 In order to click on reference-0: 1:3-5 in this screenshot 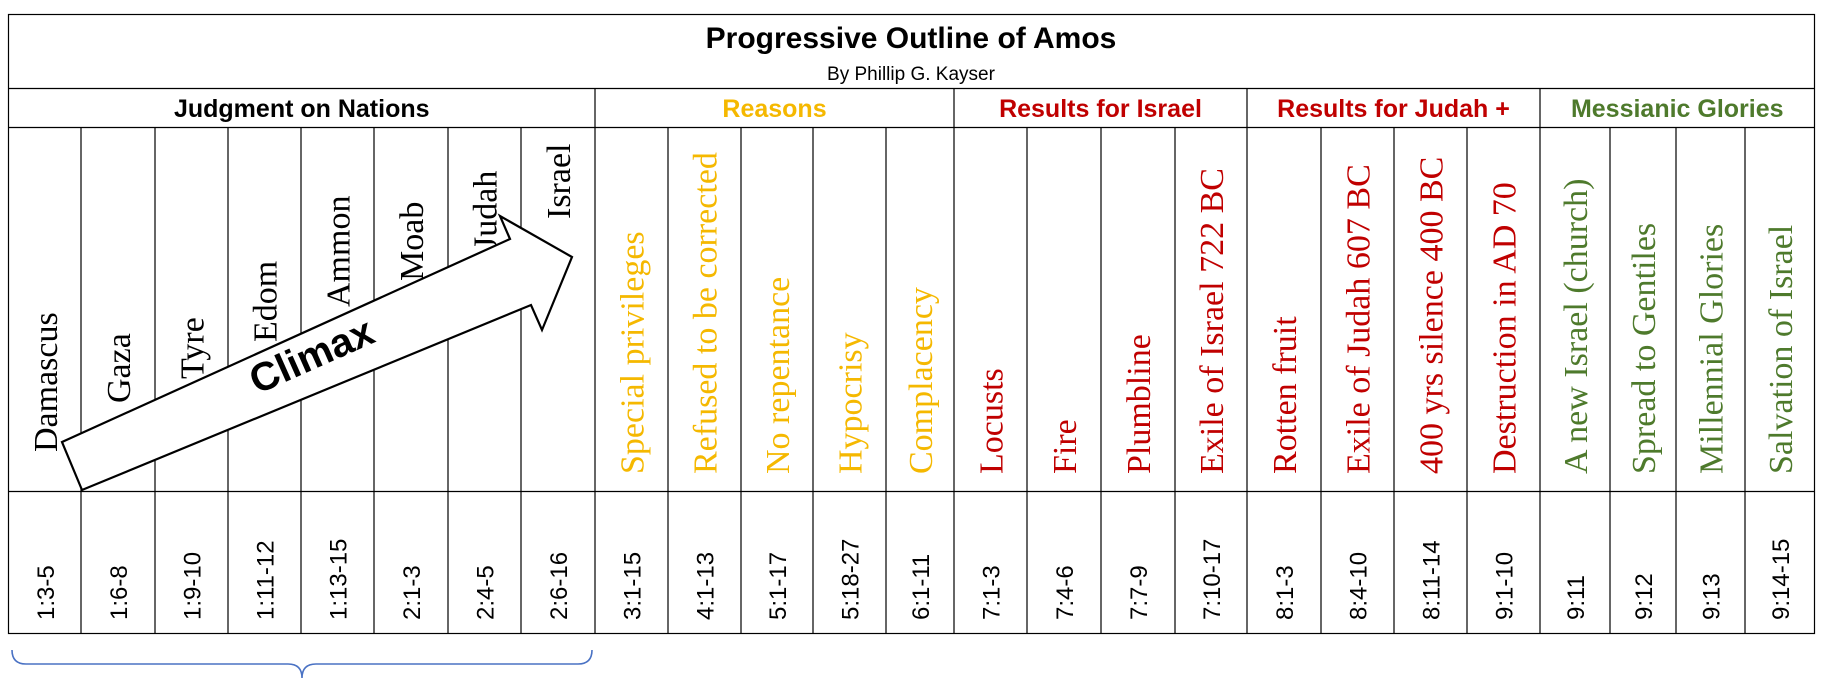, I will do `click(46, 592)`.